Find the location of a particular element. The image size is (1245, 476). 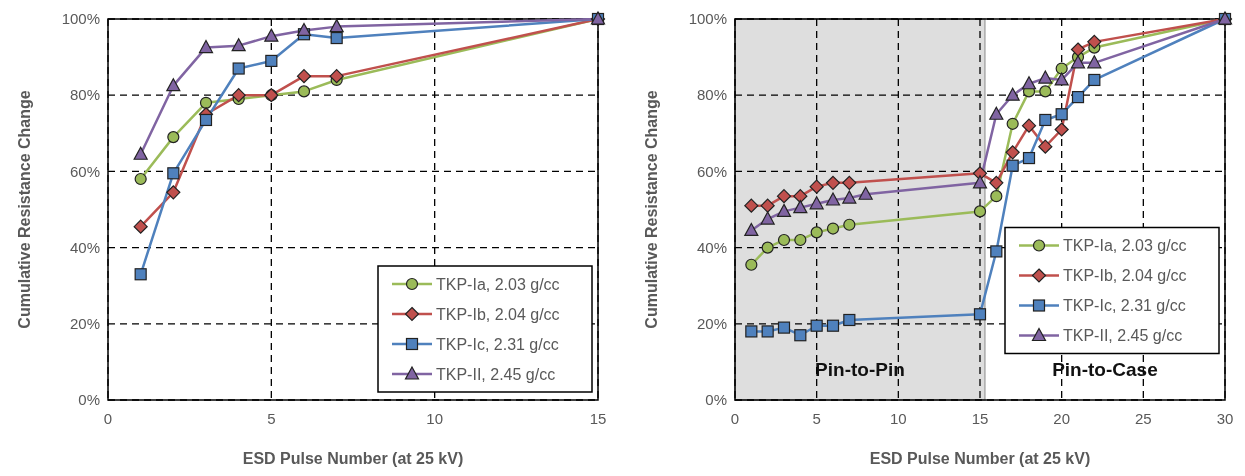

x-tick-label: 20 is located at coordinates (1062, 418).